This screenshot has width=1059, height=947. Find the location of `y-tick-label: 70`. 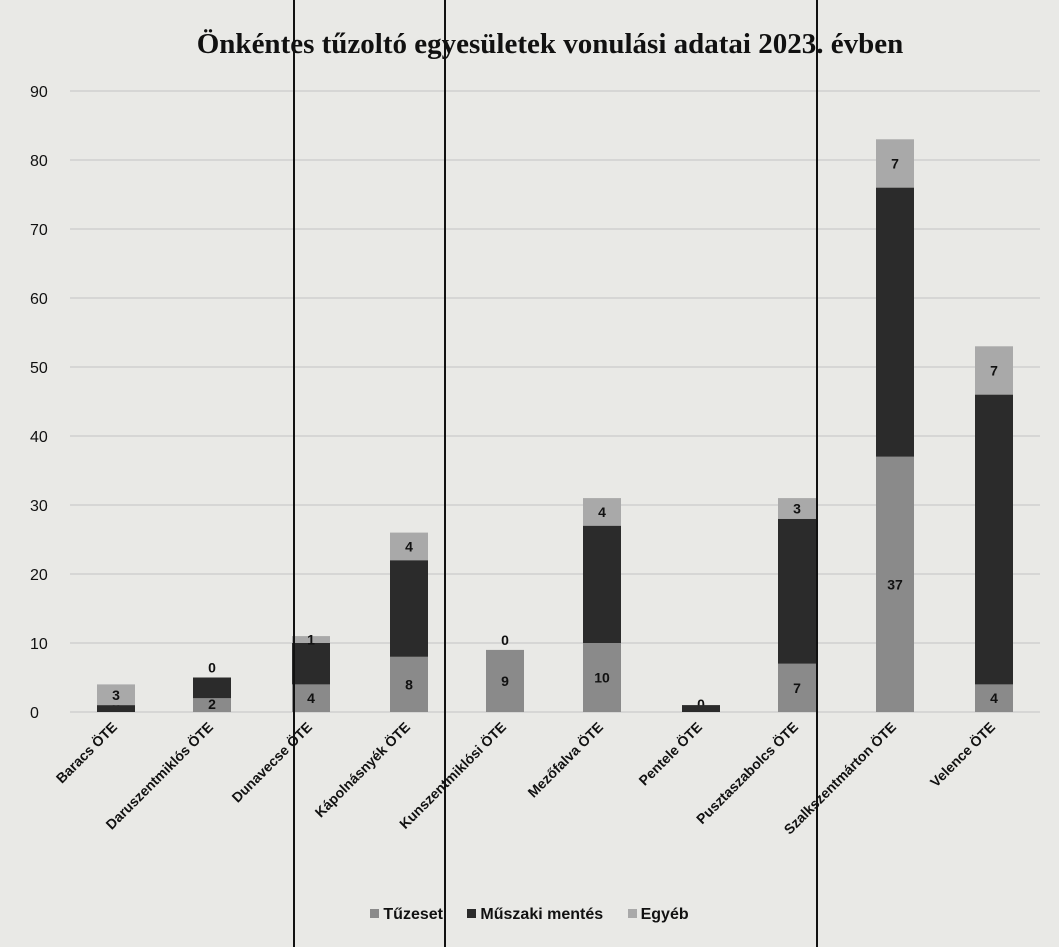

y-tick-label: 70 is located at coordinates (39, 230).